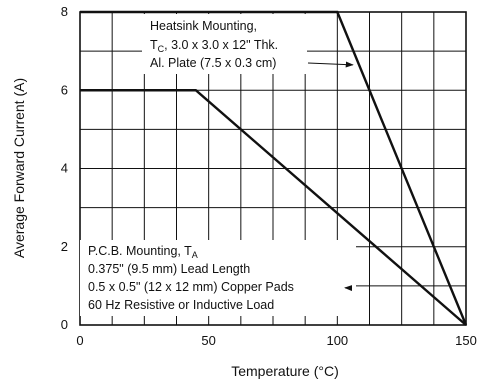 The width and height of the screenshot is (480, 385). Describe the element at coordinates (79, 340) in the screenshot. I see `x-tick-label: 0` at that location.